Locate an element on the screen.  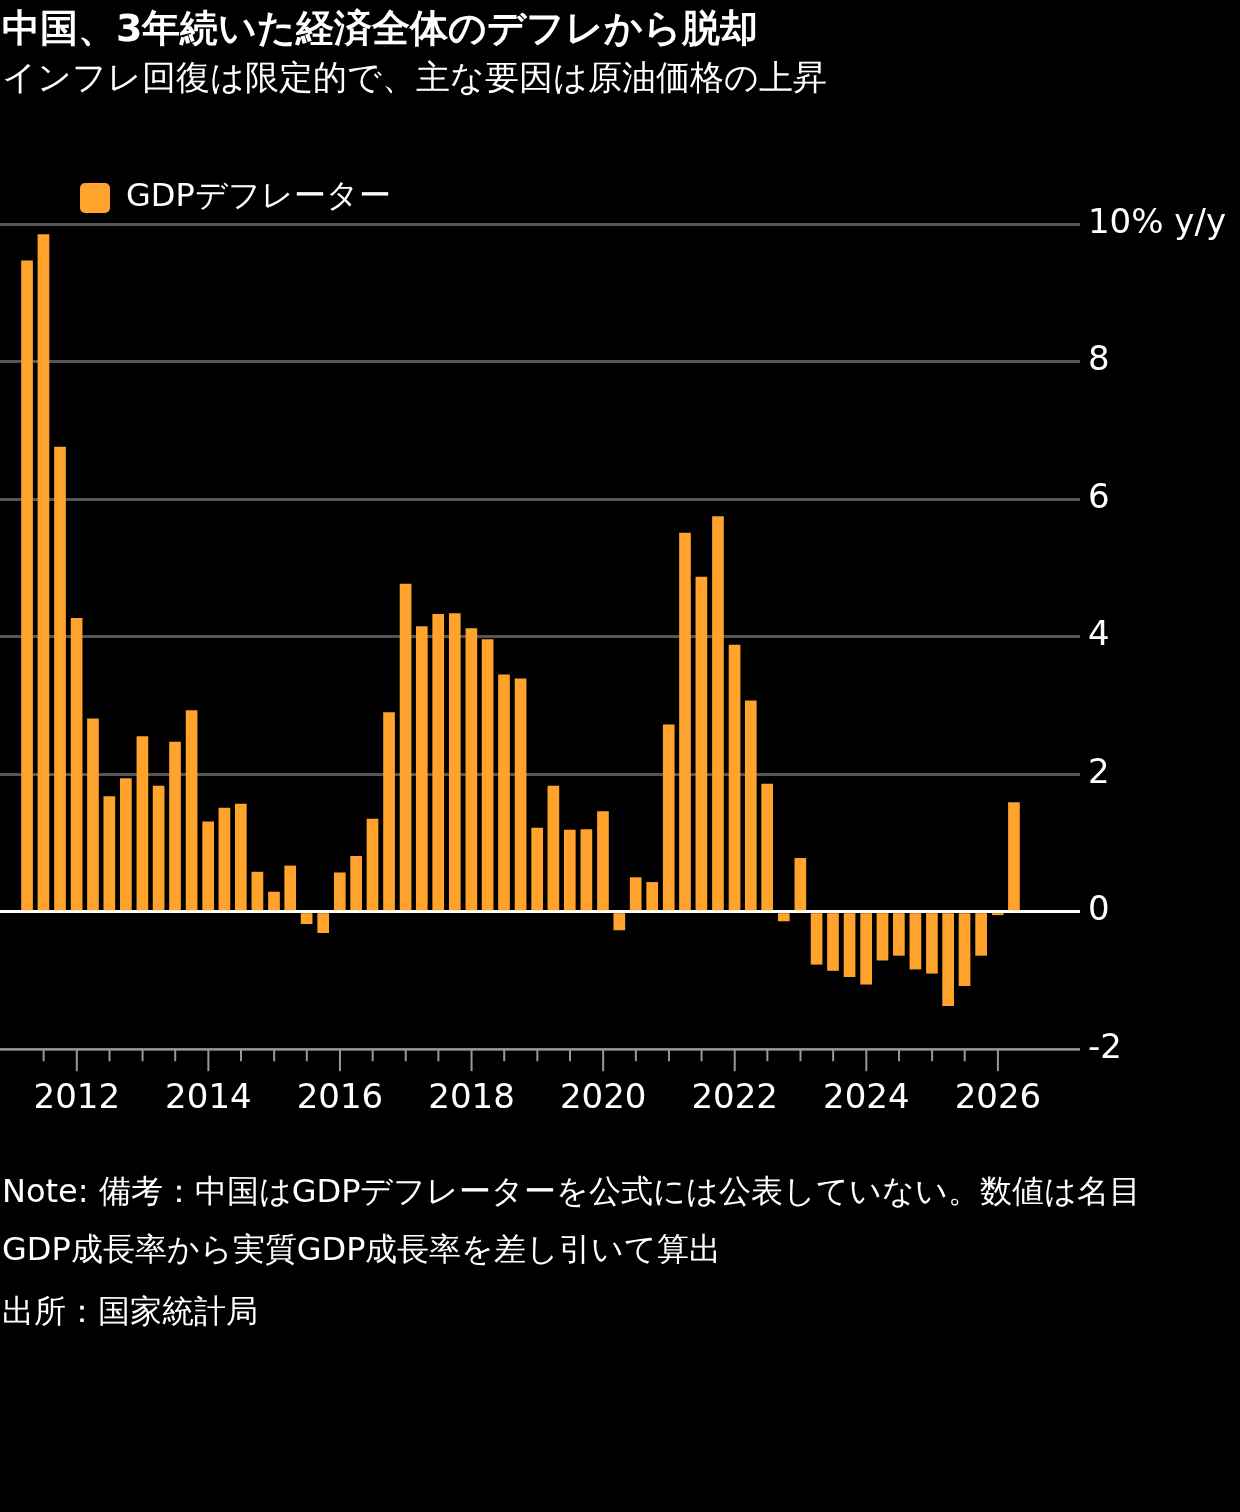
x-tick-label: 2018 is located at coordinates (471, 1096).